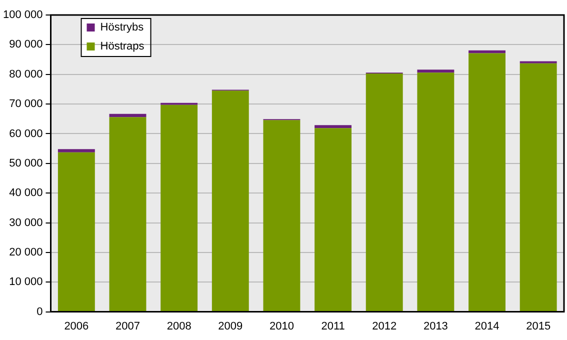 The height and width of the screenshot is (340, 567). What do you see at coordinates (435, 326) in the screenshot?
I see `x-tick-label: 2013` at bounding box center [435, 326].